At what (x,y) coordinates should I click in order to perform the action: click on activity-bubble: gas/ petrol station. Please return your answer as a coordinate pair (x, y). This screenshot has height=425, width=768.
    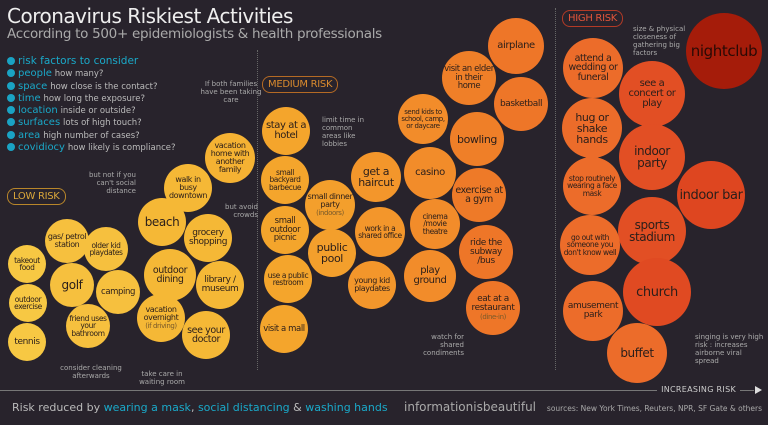
    Looking at the image, I should click on (67, 241).